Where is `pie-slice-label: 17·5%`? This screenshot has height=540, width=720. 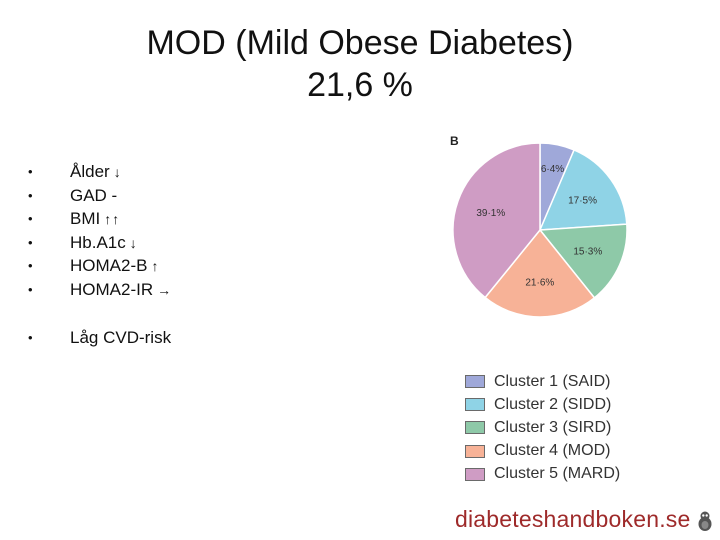
pie-slice-label: 17·5% is located at coordinates (582, 200).